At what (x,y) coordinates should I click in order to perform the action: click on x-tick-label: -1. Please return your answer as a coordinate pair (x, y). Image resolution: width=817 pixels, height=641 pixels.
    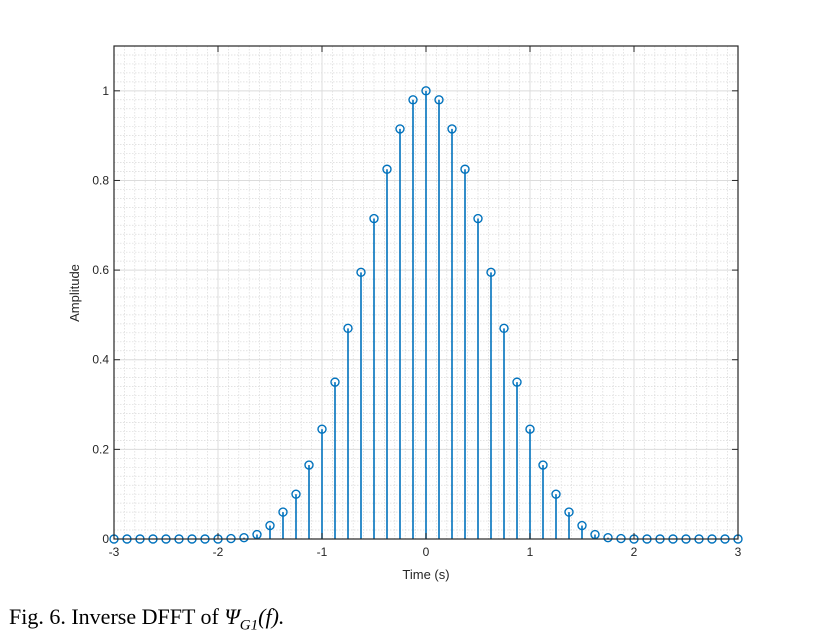
    Looking at the image, I should click on (322, 552).